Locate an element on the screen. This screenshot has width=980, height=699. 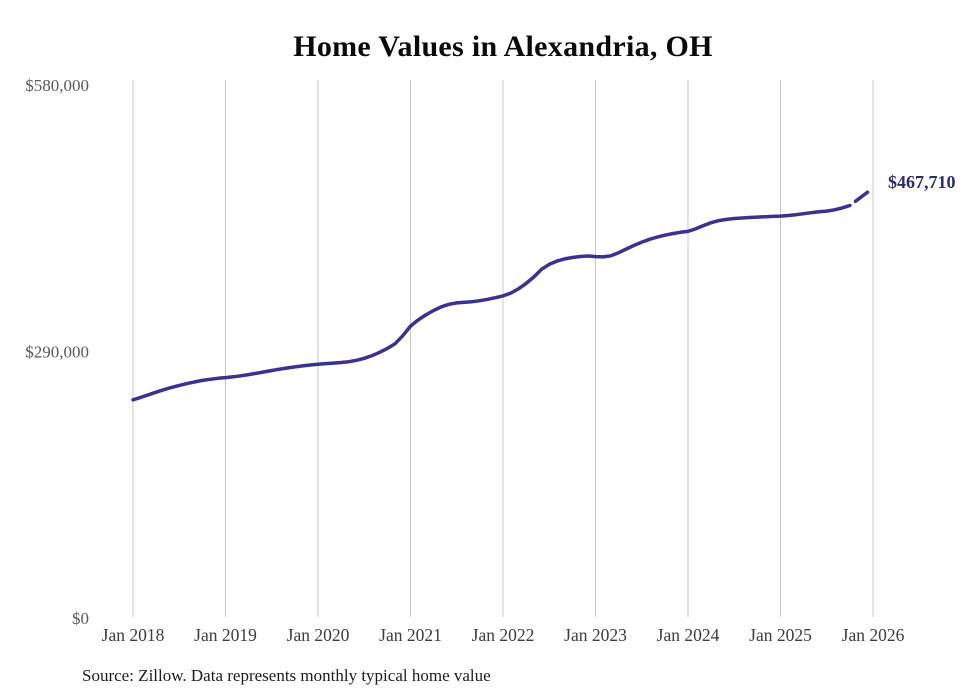
x-axis-label: Jan 2022 is located at coordinates (503, 635).